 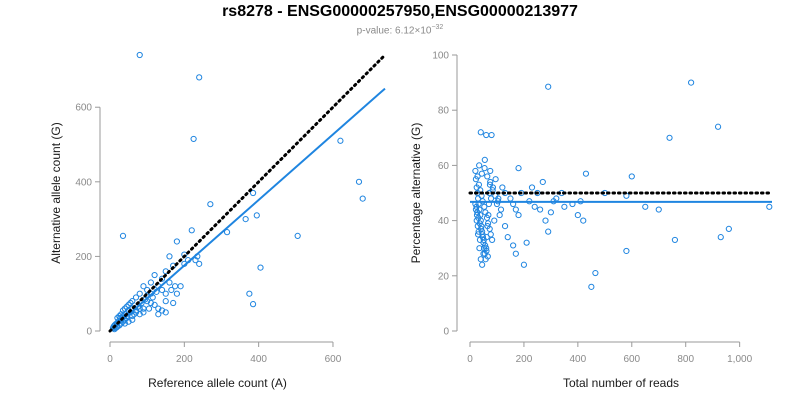 What do you see at coordinates (444, 166) in the screenshot?
I see `y-tick-label: 60` at bounding box center [444, 166].